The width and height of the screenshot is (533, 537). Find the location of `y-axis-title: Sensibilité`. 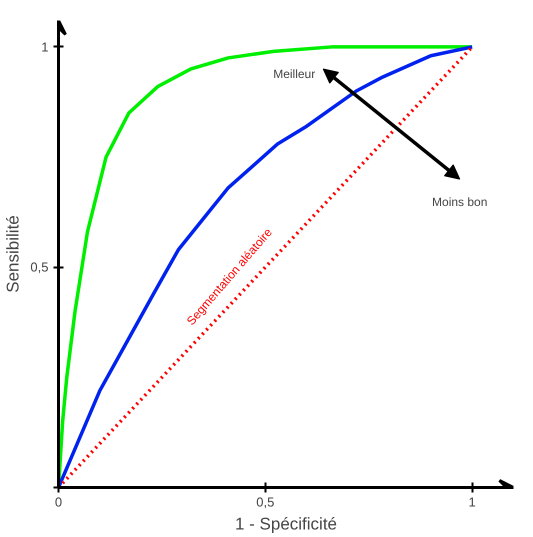

y-axis-title: Sensibilité is located at coordinates (12, 254).